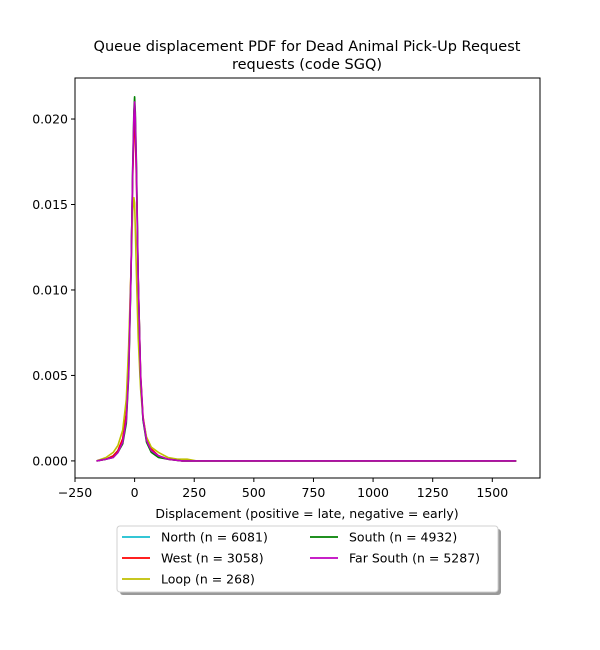 This screenshot has height=650, width=600. What do you see at coordinates (208, 579) in the screenshot?
I see `legend-label: Loop (n = 268)` at bounding box center [208, 579].